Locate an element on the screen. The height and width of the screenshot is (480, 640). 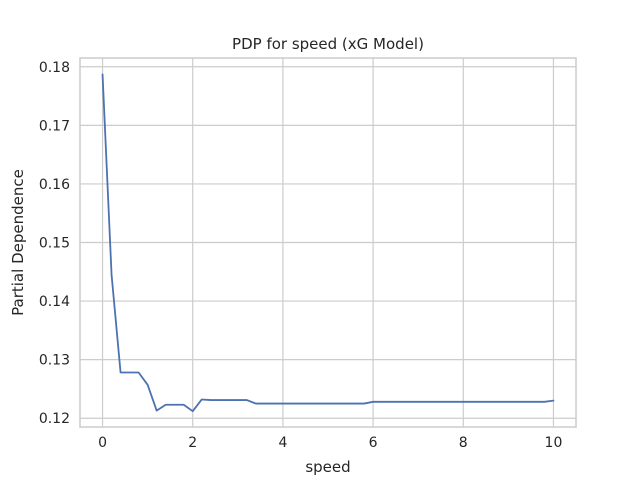
y-tick-label: 0.12 is located at coordinates (54, 419).